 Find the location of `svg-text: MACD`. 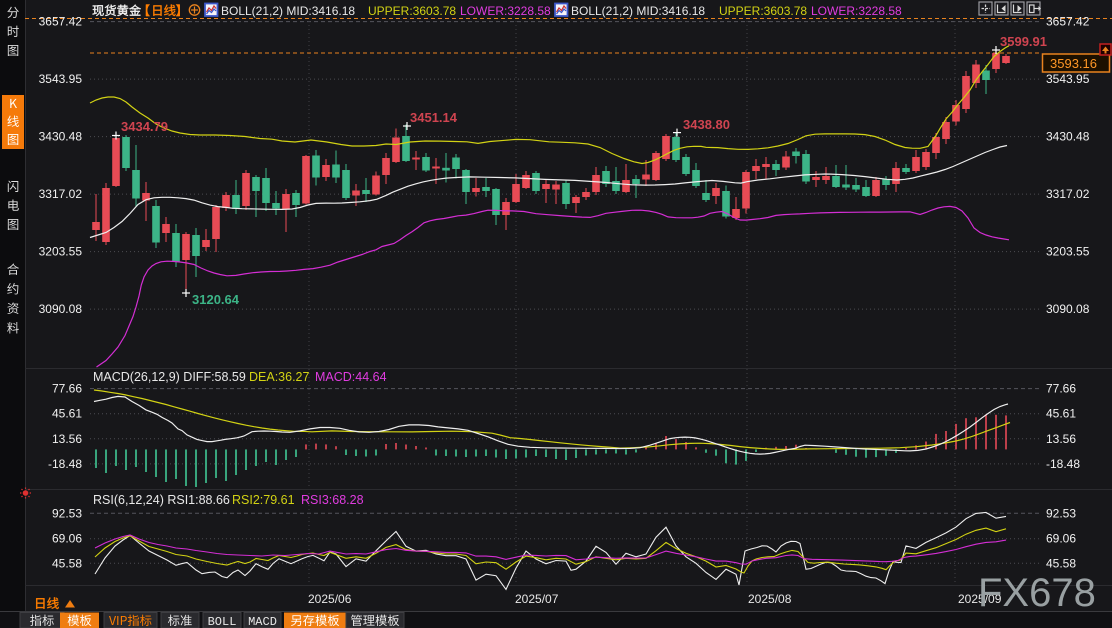

svg-text: MACD is located at coordinates (262, 621).